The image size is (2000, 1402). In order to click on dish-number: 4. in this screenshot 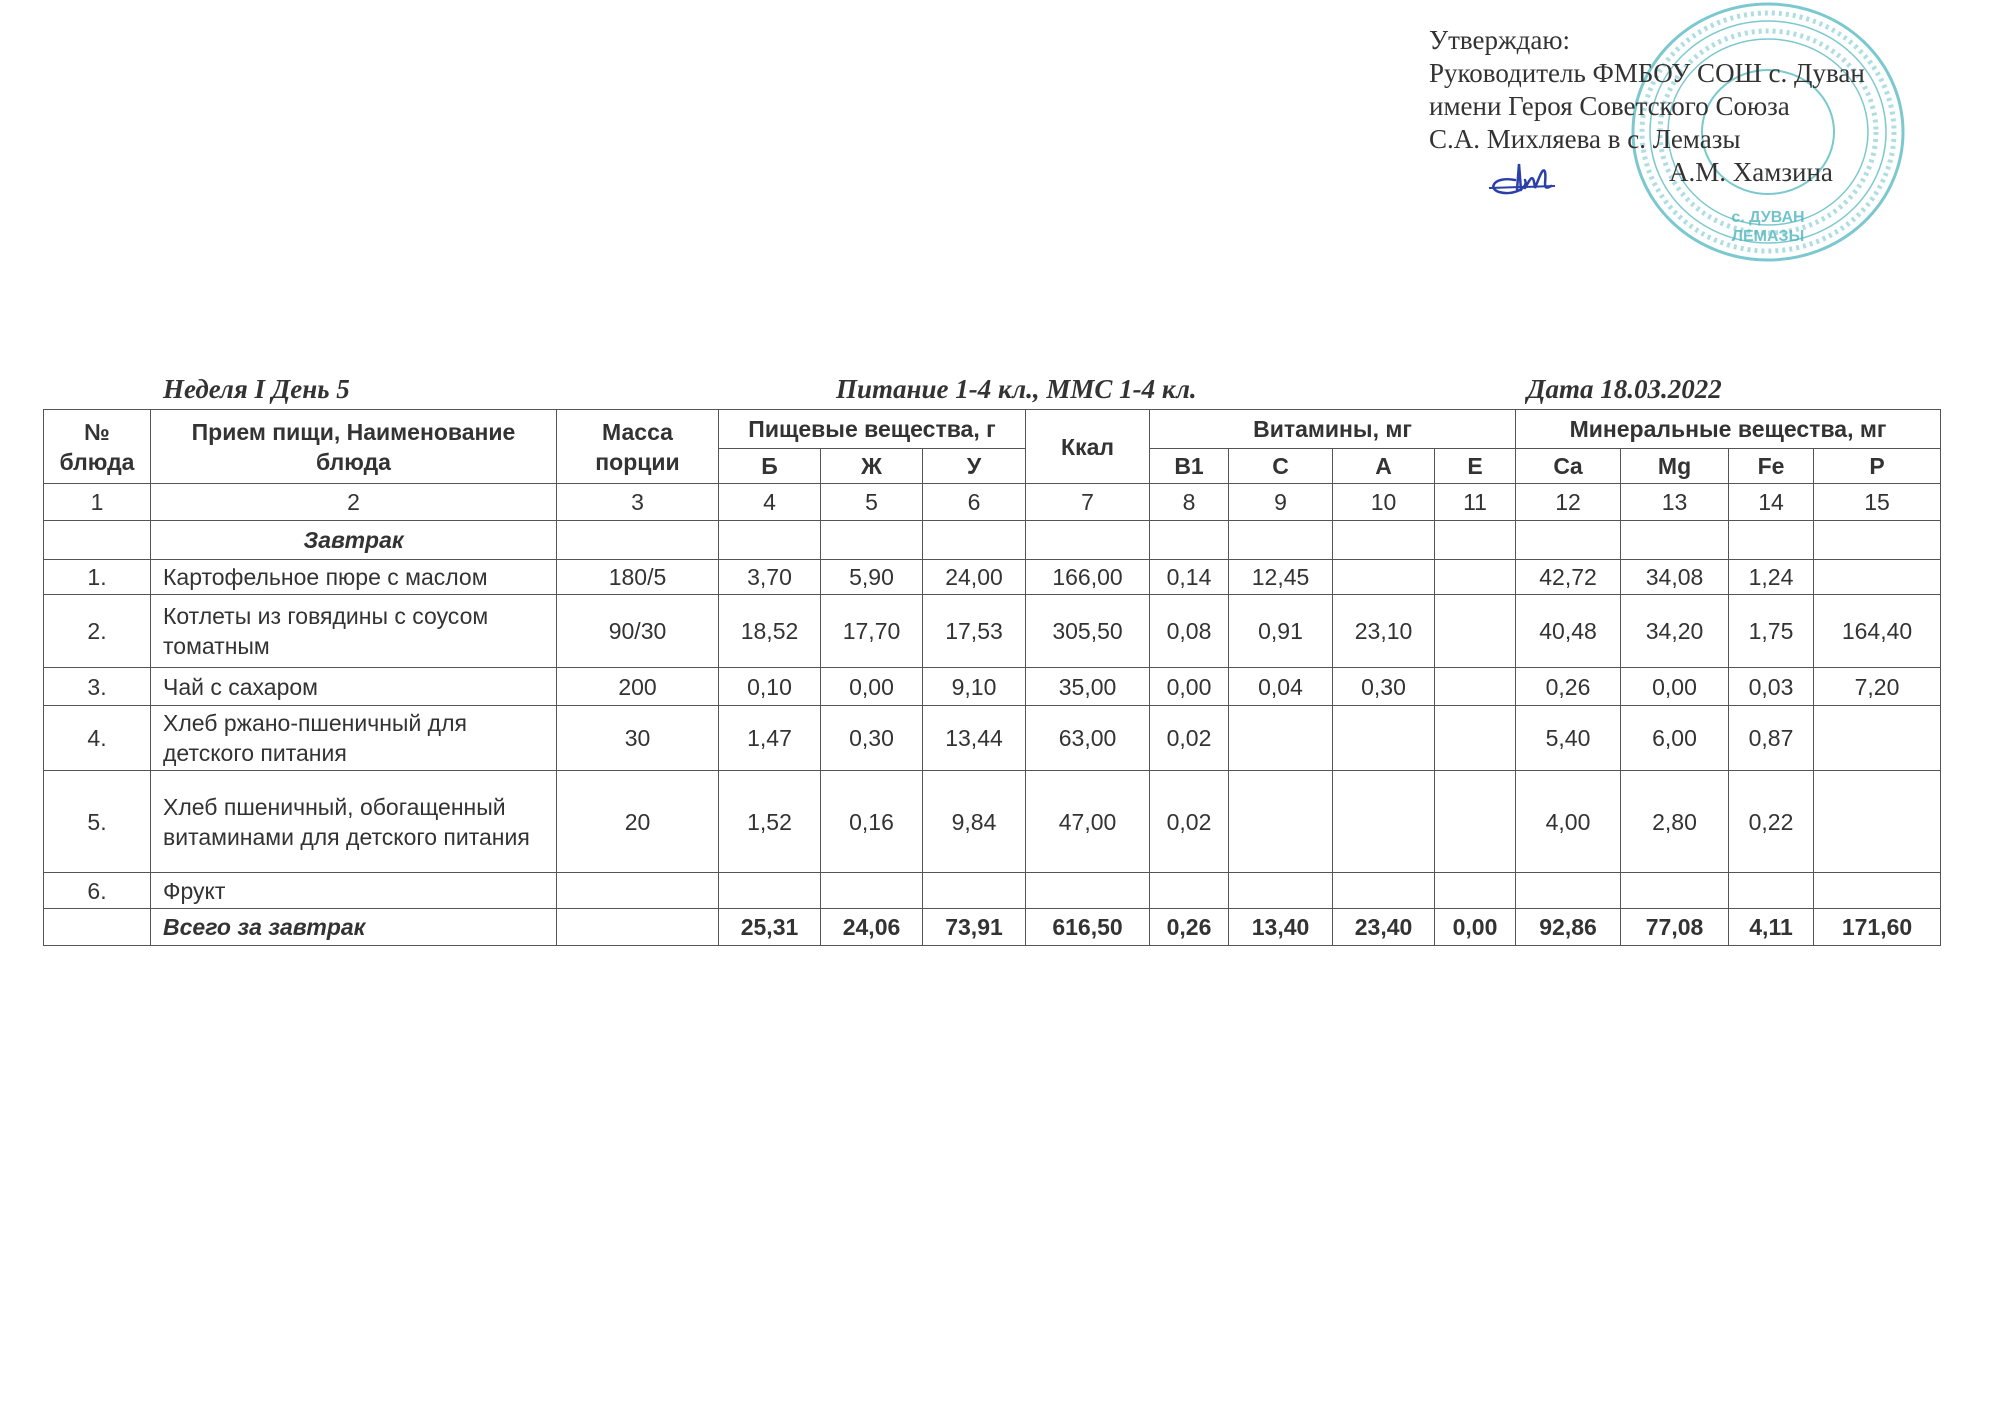, I will do `click(97, 738)`.